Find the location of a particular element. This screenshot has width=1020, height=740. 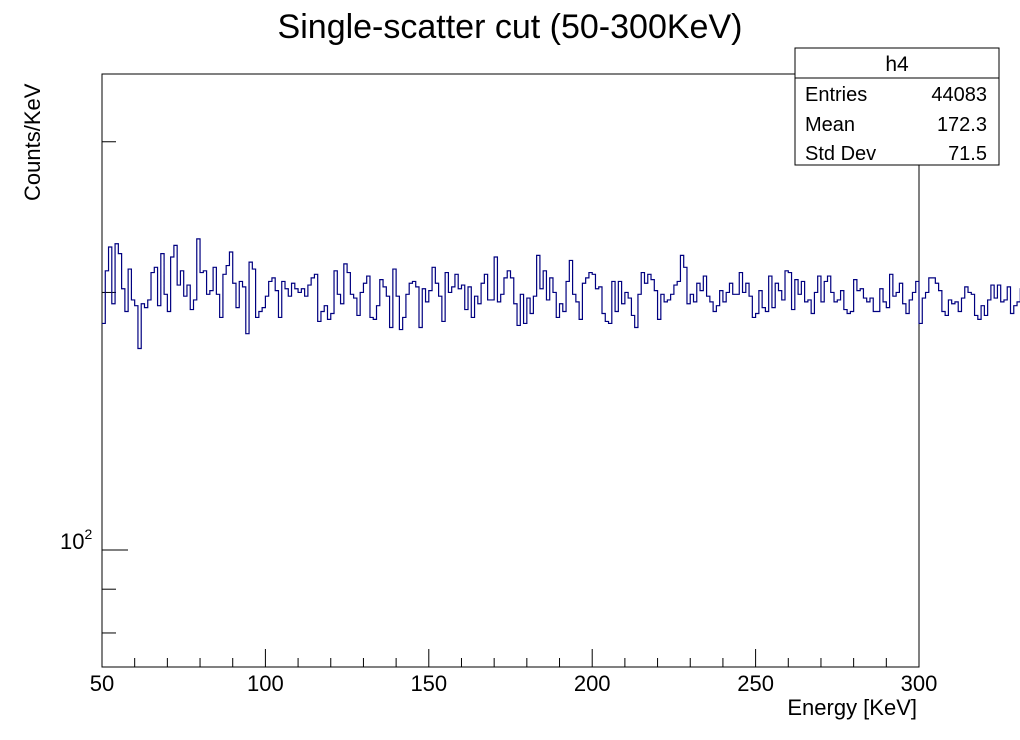

stats-value-entries: 44083 is located at coordinates (959, 95).